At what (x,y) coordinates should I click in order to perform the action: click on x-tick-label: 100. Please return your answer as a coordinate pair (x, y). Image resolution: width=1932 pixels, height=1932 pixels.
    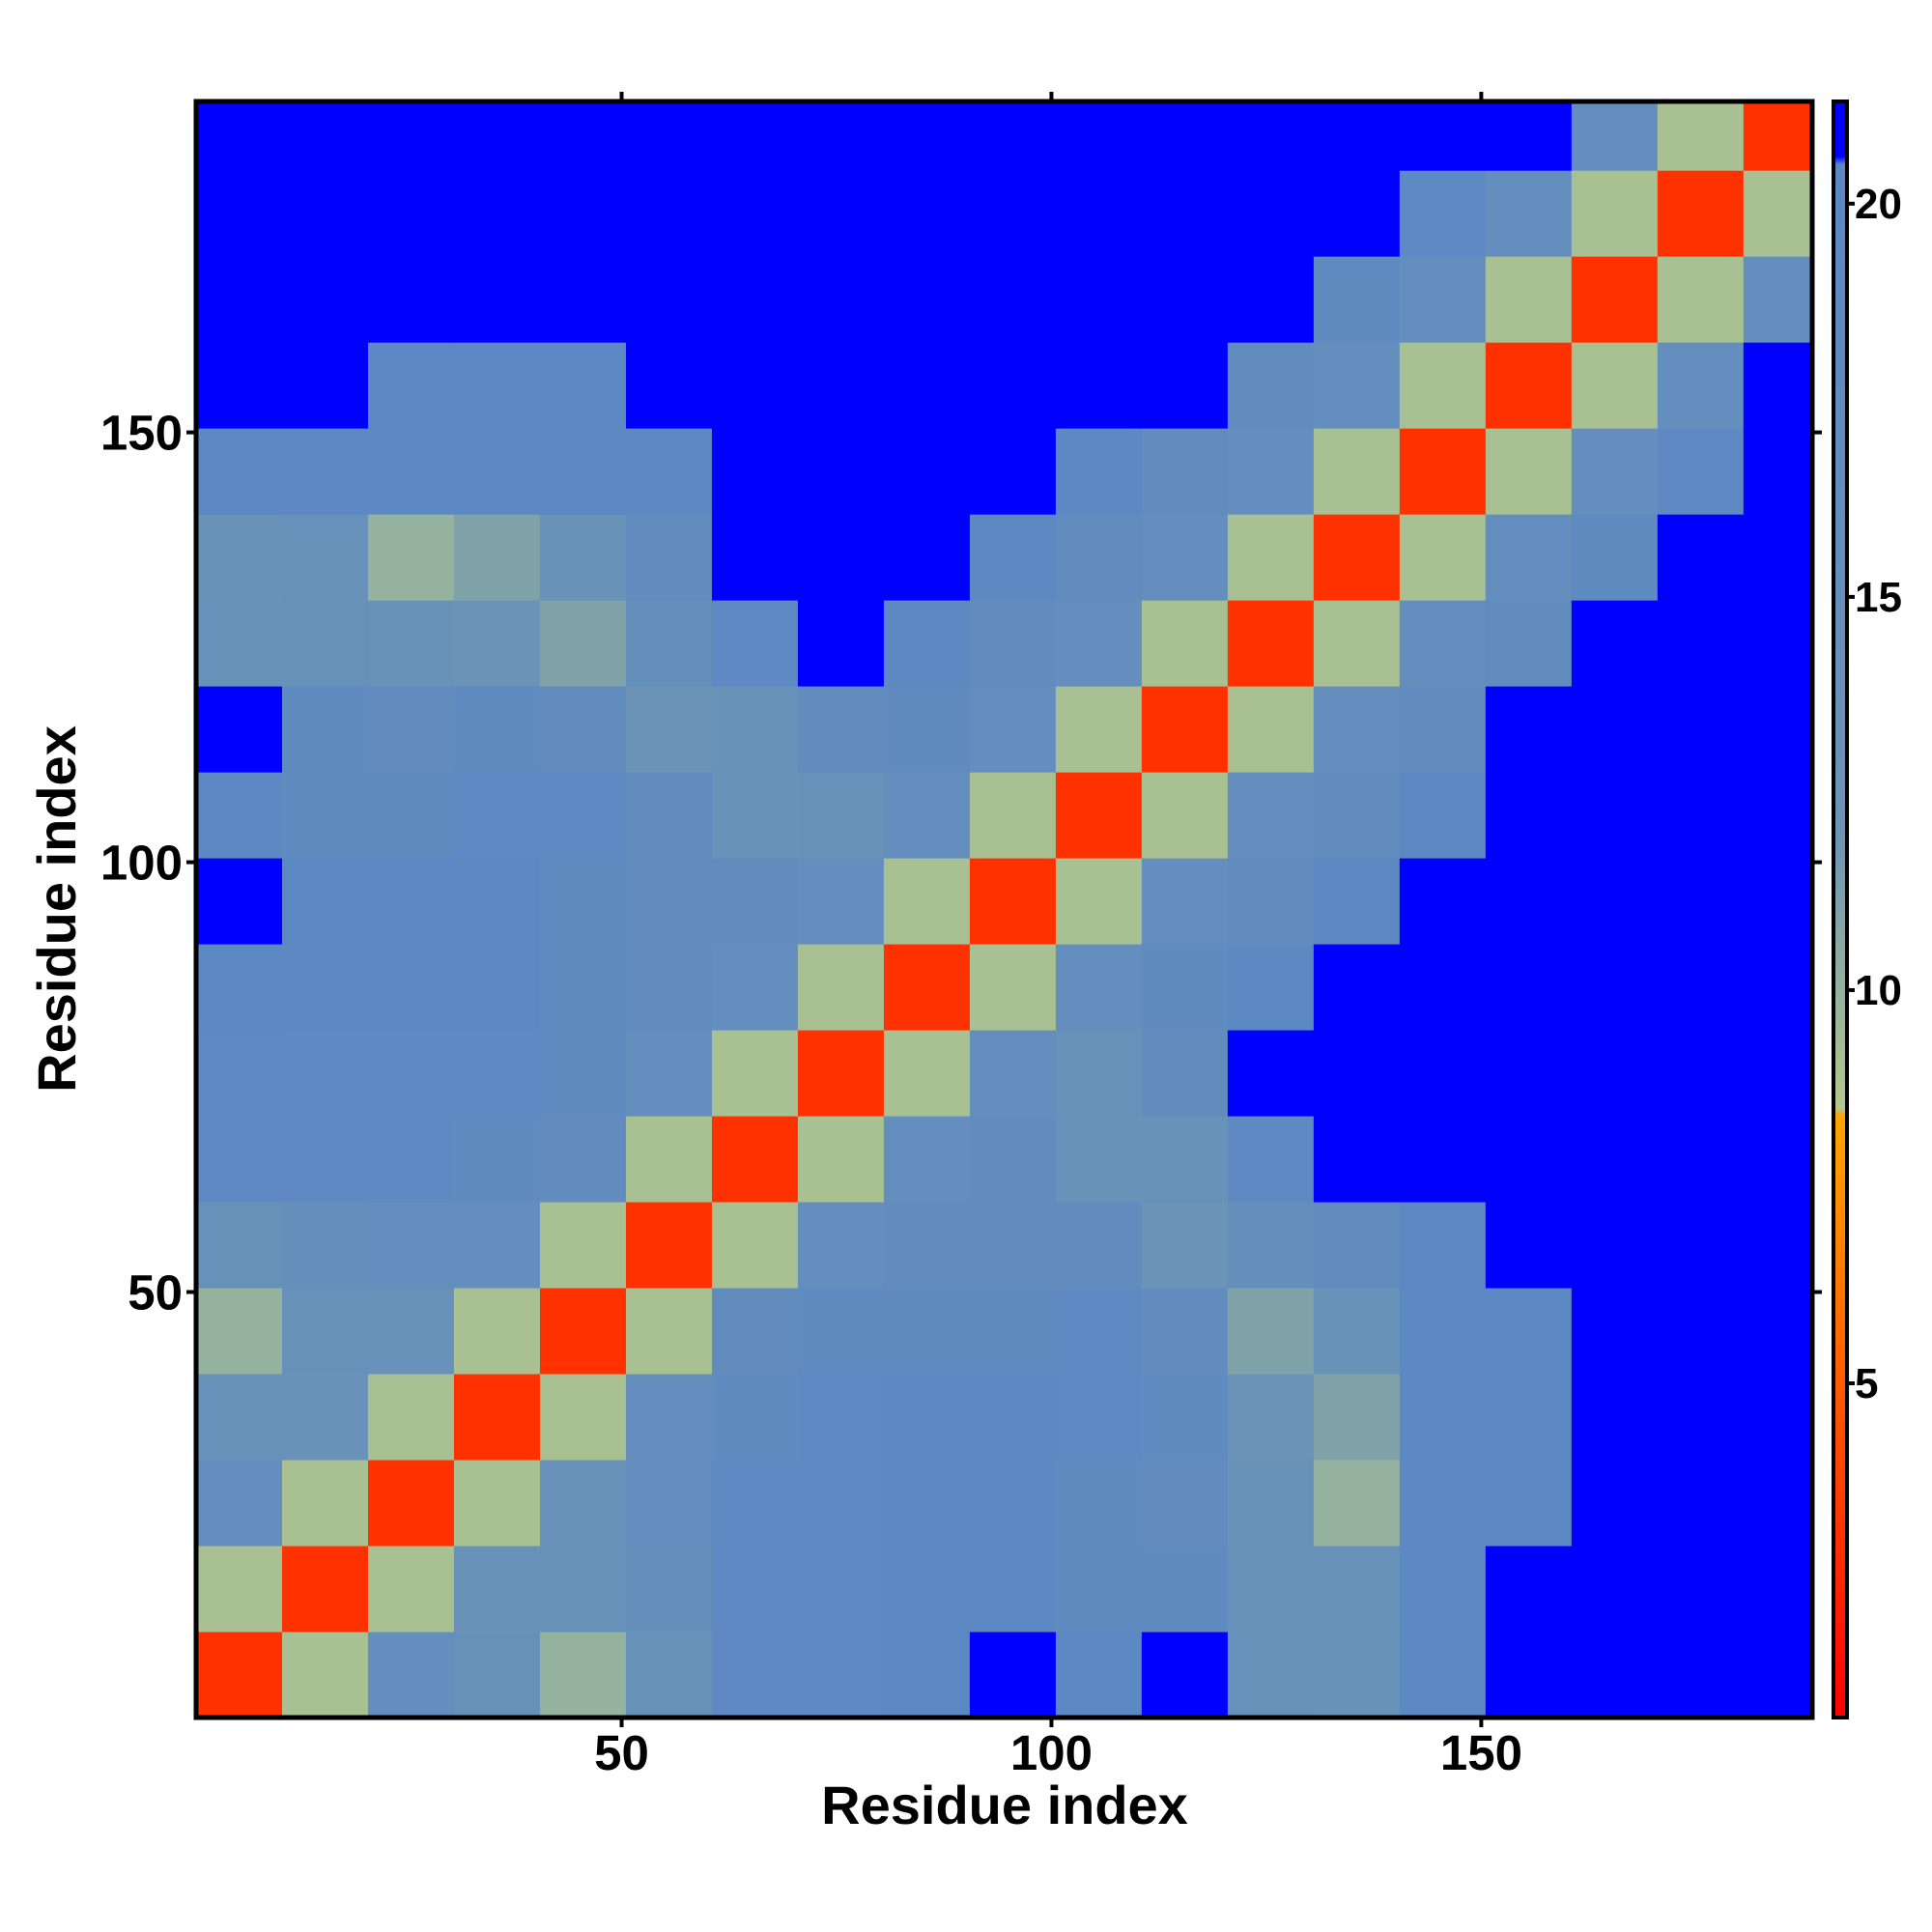
    Looking at the image, I should click on (1051, 1752).